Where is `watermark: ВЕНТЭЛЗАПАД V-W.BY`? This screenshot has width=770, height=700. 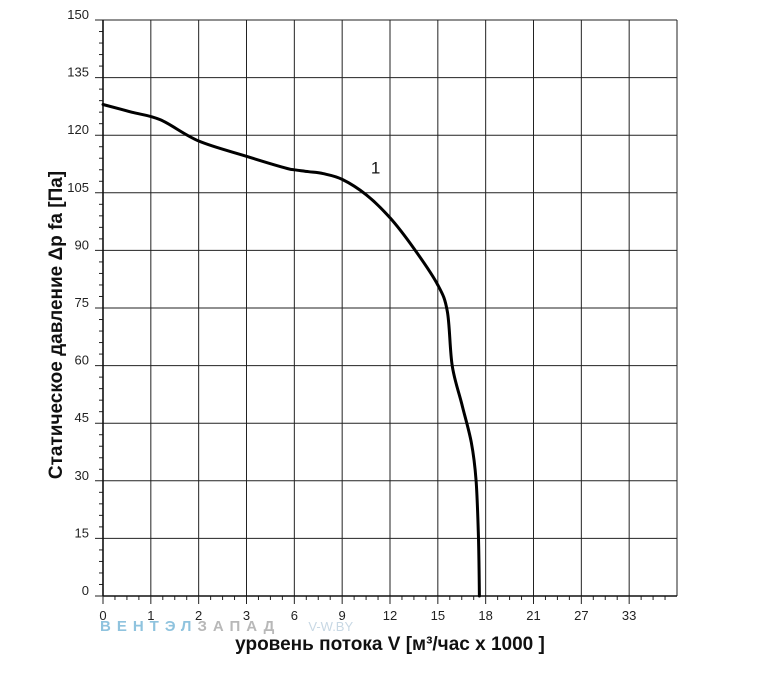
watermark: ВЕНТЭЛЗАПАД V-W.BY is located at coordinates (226, 626).